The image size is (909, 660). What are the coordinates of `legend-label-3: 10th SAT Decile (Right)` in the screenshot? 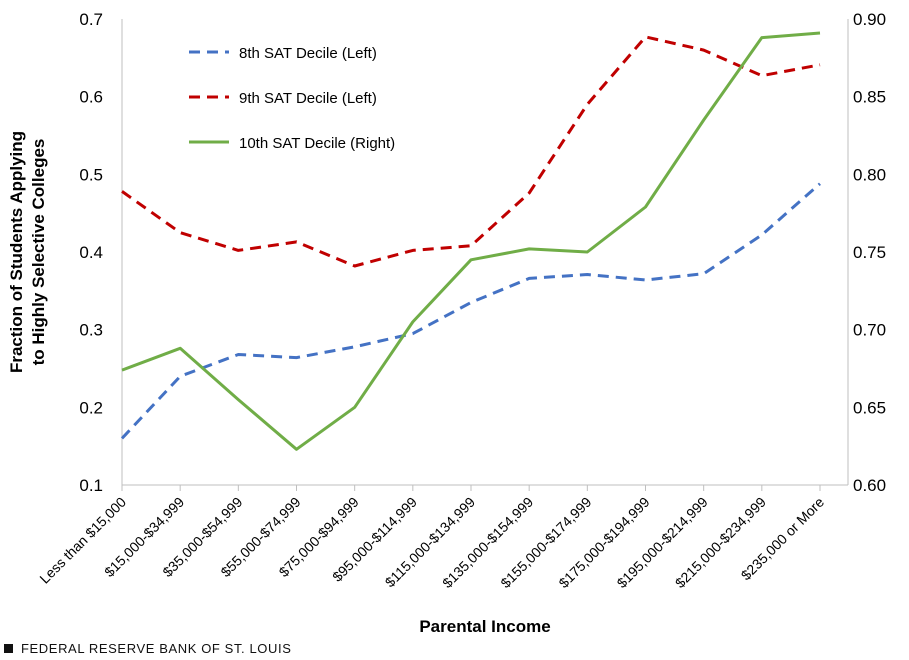 It's located at (317, 143).